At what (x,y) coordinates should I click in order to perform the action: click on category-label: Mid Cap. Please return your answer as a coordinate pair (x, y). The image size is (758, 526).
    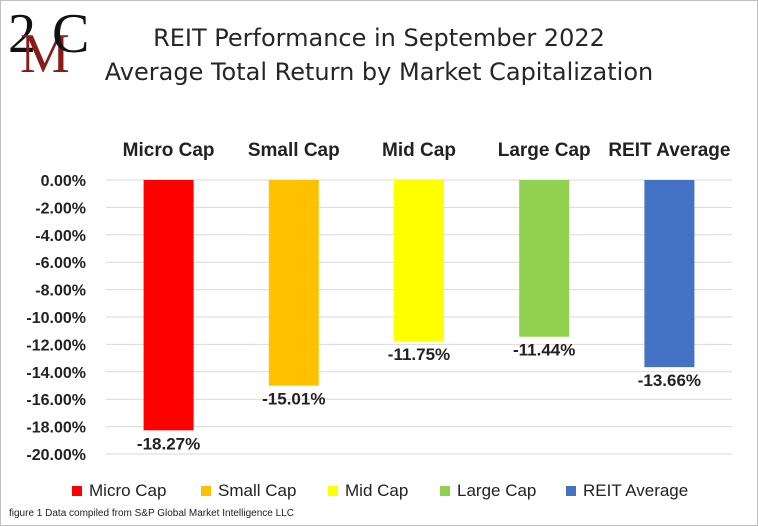
    Looking at the image, I should click on (419, 150).